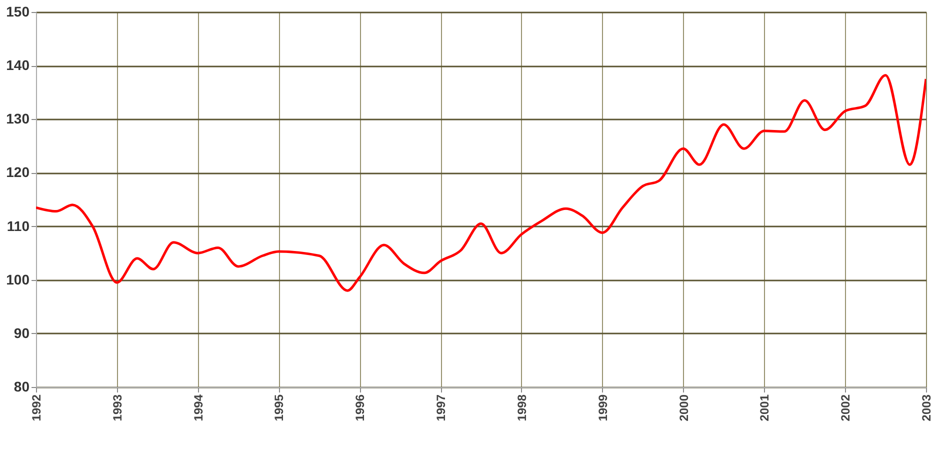 The width and height of the screenshot is (937, 450). I want to click on y-tick-label: 100, so click(18, 279).